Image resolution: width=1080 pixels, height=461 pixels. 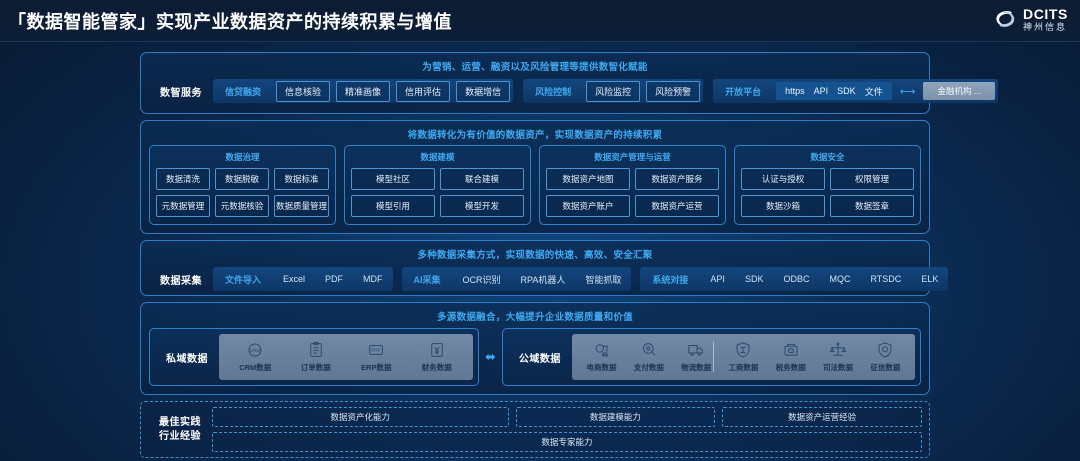 I want to click on source-credit: 征信数据, so click(x=885, y=357).